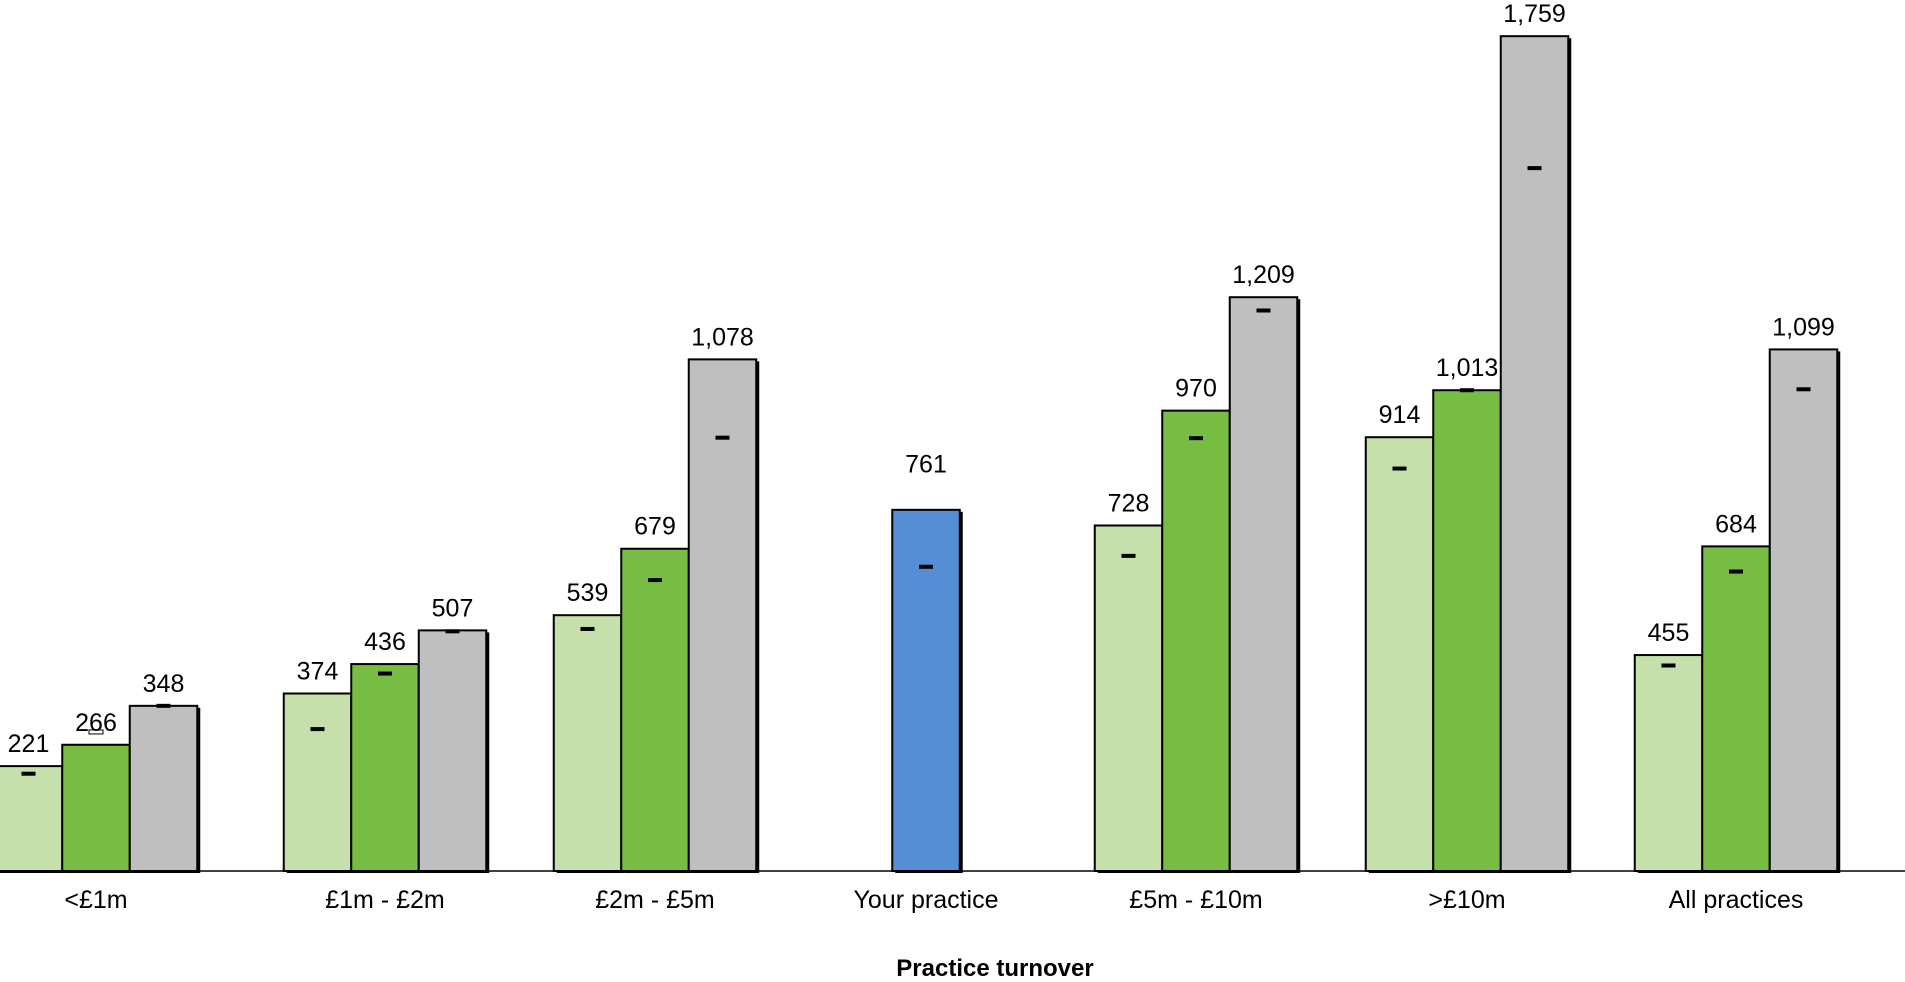 The width and height of the screenshot is (1905, 982). I want to click on value-label-1m-1: 266, so click(96, 723).